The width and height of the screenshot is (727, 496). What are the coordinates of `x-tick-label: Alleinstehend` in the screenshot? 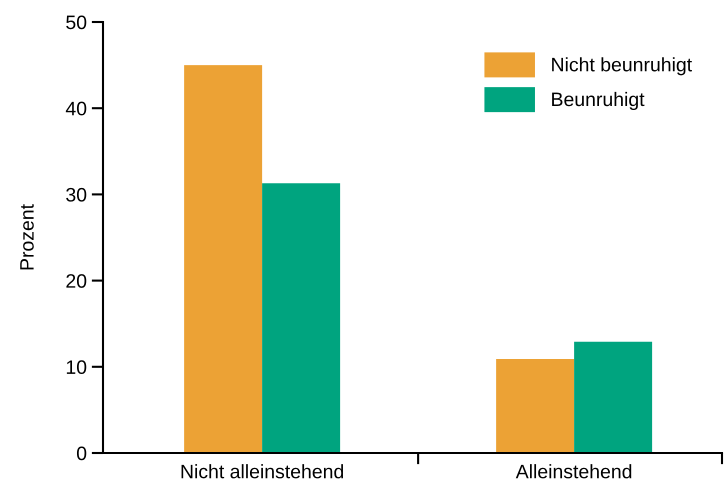 It's located at (574, 471).